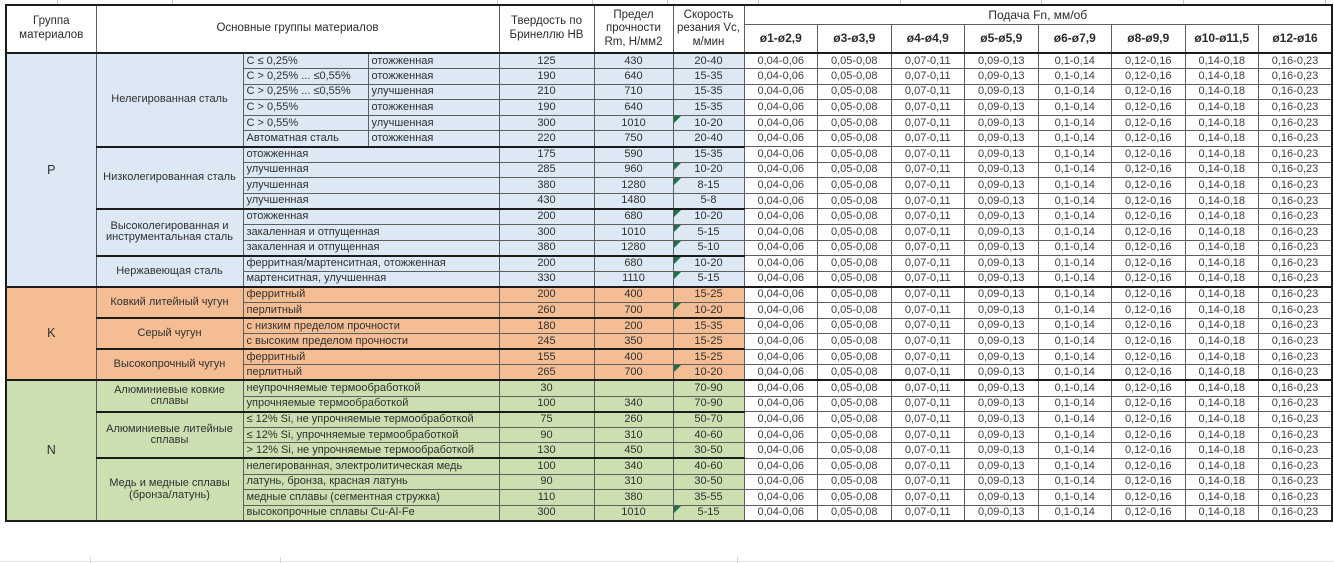 The height and width of the screenshot is (563, 1334). Describe the element at coordinates (433, 123) in the screenshot. I see `material-state: улучшенная` at that location.